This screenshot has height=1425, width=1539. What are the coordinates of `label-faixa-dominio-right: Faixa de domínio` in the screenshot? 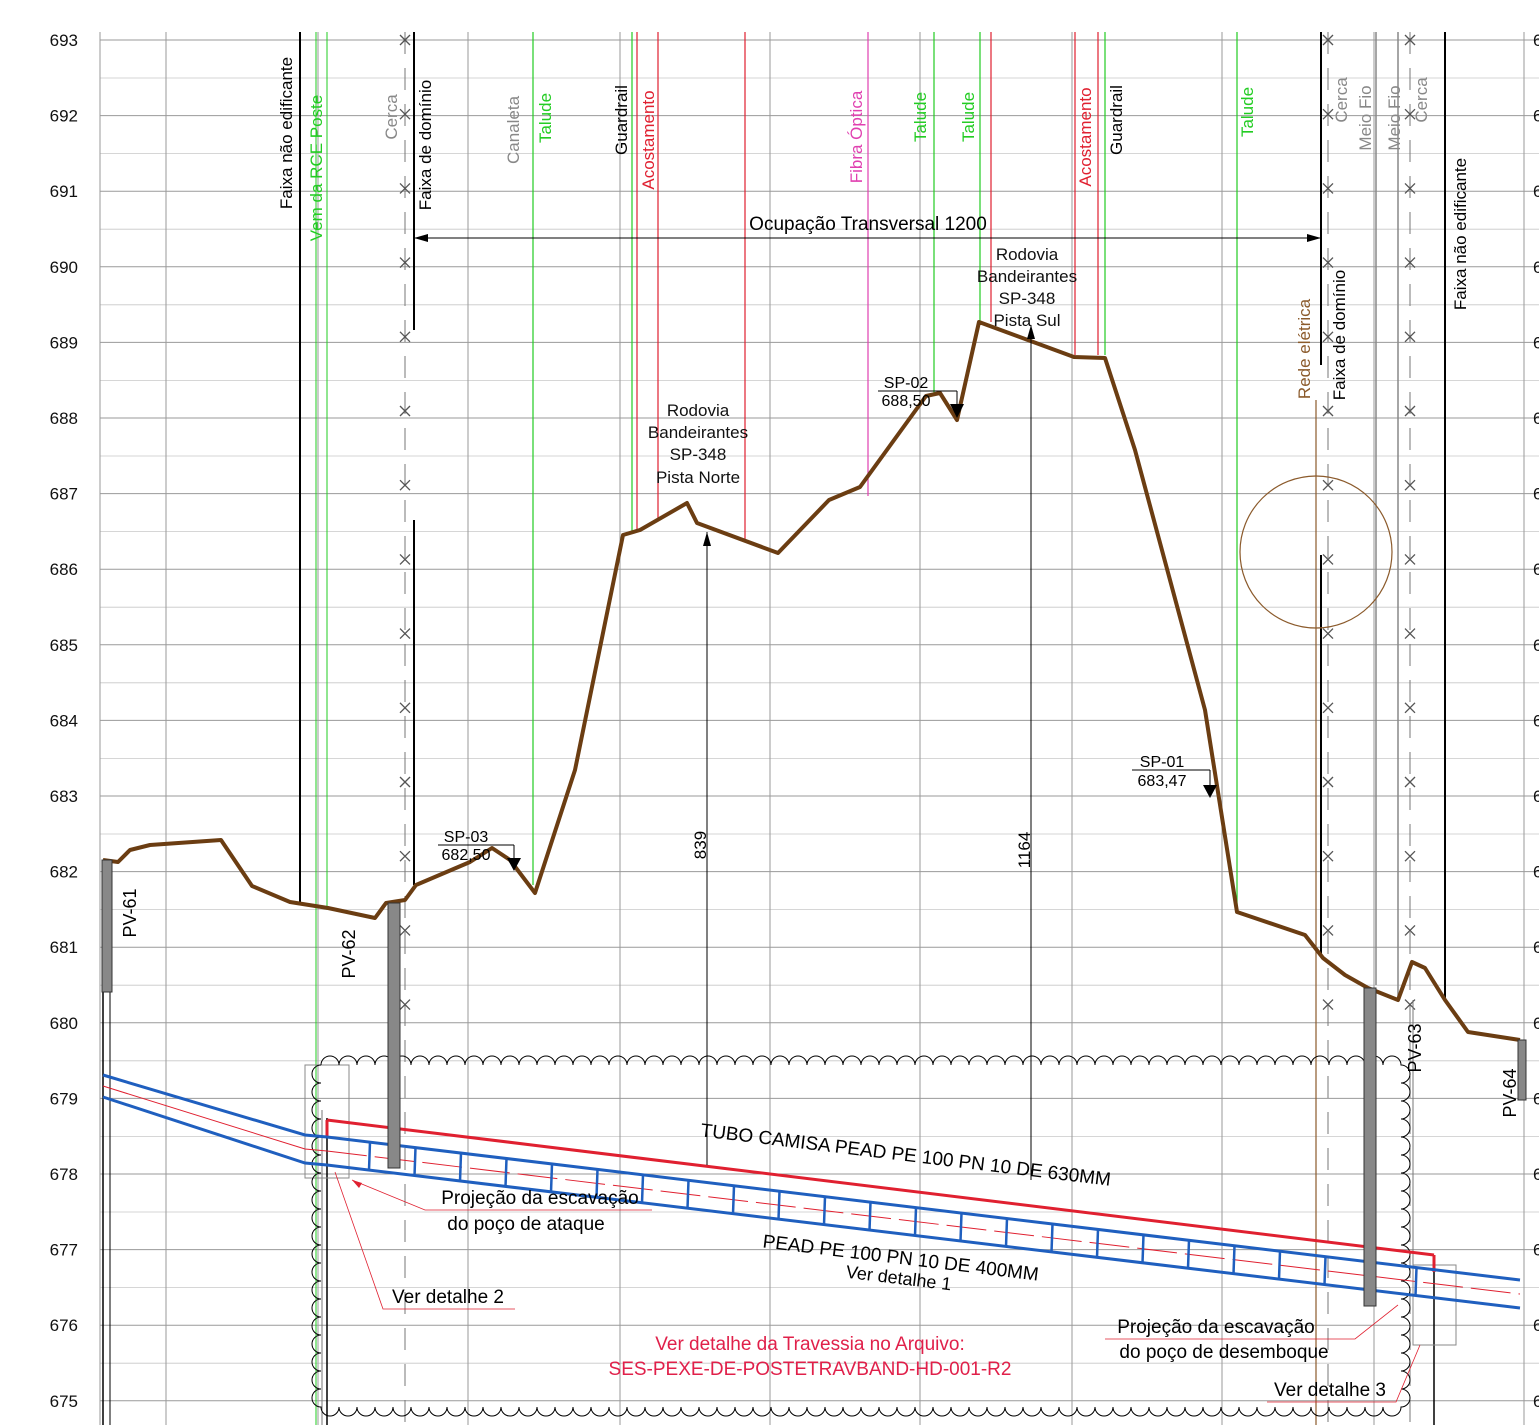 It's located at (1339, 335).